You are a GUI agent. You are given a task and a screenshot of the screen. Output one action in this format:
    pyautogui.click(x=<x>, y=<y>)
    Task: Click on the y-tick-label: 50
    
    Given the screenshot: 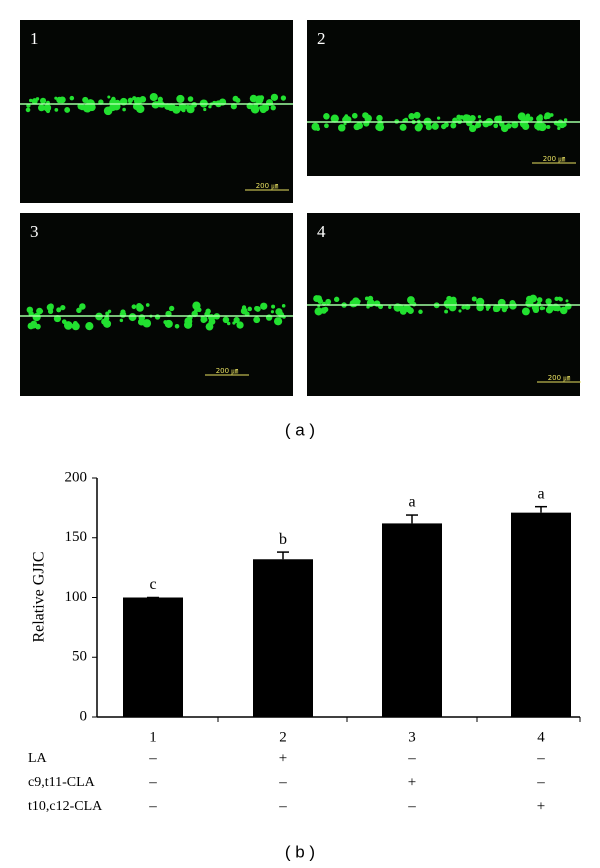 What is the action you would take?
    pyautogui.click(x=79, y=657)
    